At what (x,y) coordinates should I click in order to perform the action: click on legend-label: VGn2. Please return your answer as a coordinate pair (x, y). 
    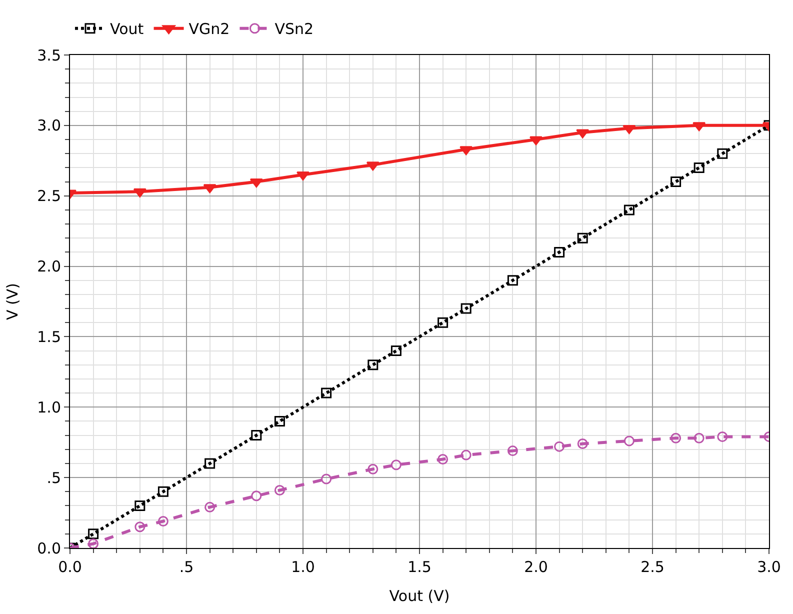
    Looking at the image, I should click on (209, 29).